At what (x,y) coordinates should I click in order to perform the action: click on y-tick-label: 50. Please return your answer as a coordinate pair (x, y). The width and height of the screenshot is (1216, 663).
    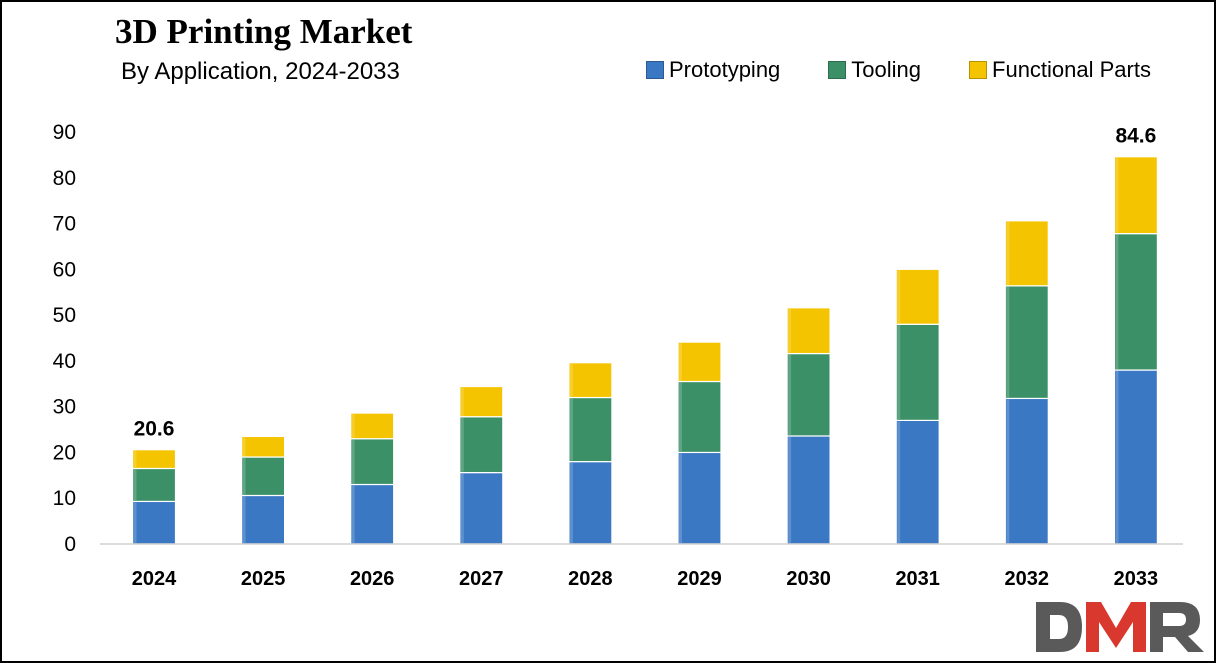
    Looking at the image, I should click on (64, 315).